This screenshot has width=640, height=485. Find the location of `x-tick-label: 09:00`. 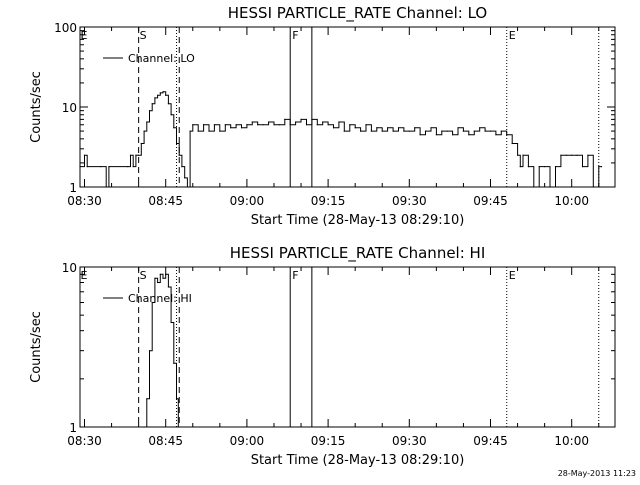

x-tick-label: 09:00 is located at coordinates (247, 201).